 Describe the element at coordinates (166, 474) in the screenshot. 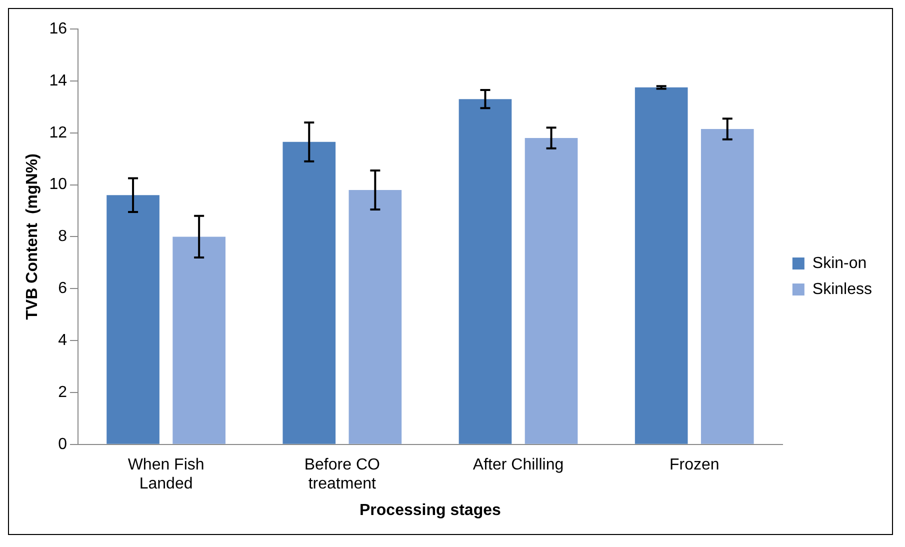

I see `x-tick-label: When Fish Landed` at that location.